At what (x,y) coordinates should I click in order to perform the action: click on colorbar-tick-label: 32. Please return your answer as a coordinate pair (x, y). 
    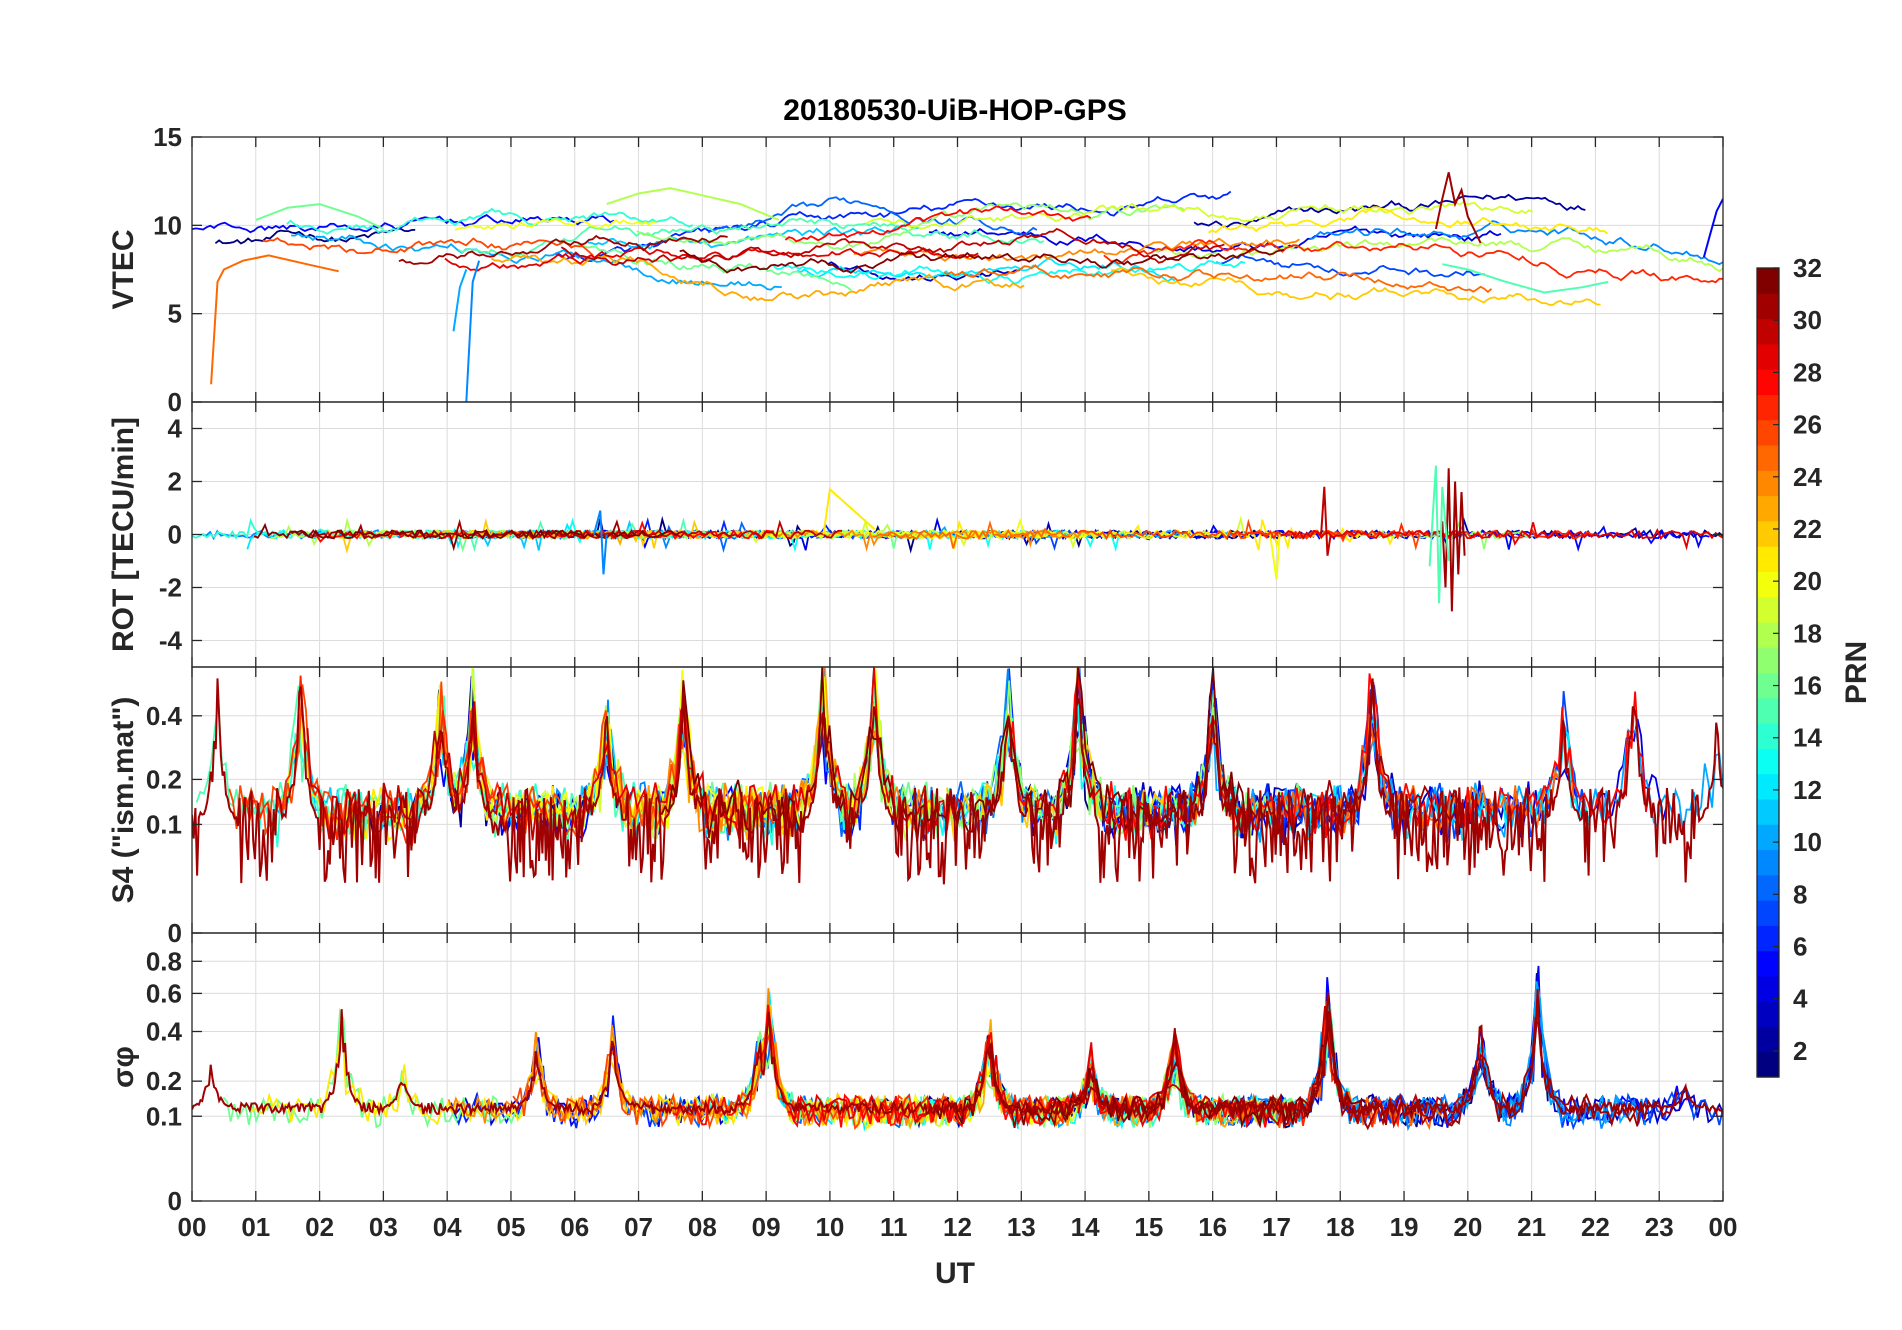
    Looking at the image, I should click on (1807, 268).